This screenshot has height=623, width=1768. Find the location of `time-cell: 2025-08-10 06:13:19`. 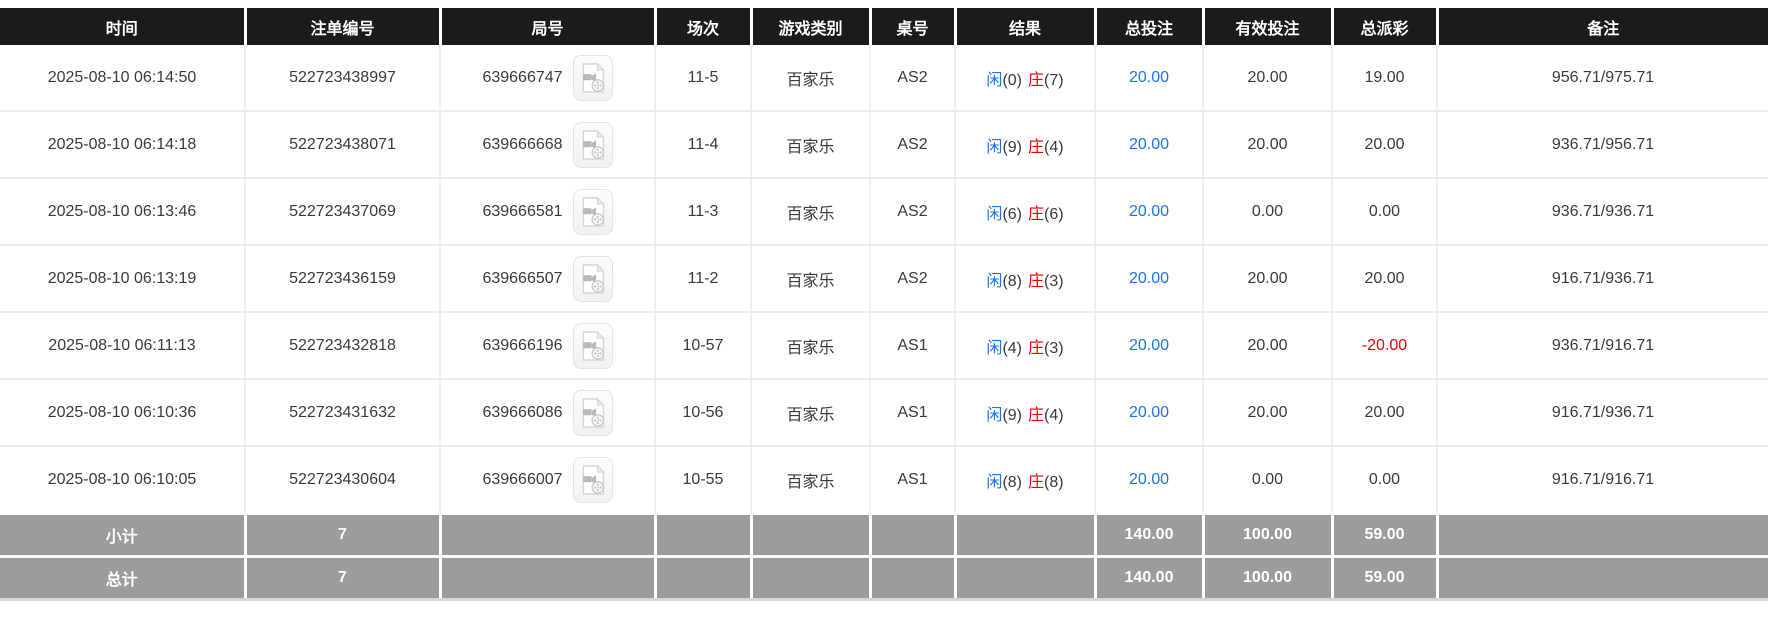

time-cell: 2025-08-10 06:13:19 is located at coordinates (122, 279).